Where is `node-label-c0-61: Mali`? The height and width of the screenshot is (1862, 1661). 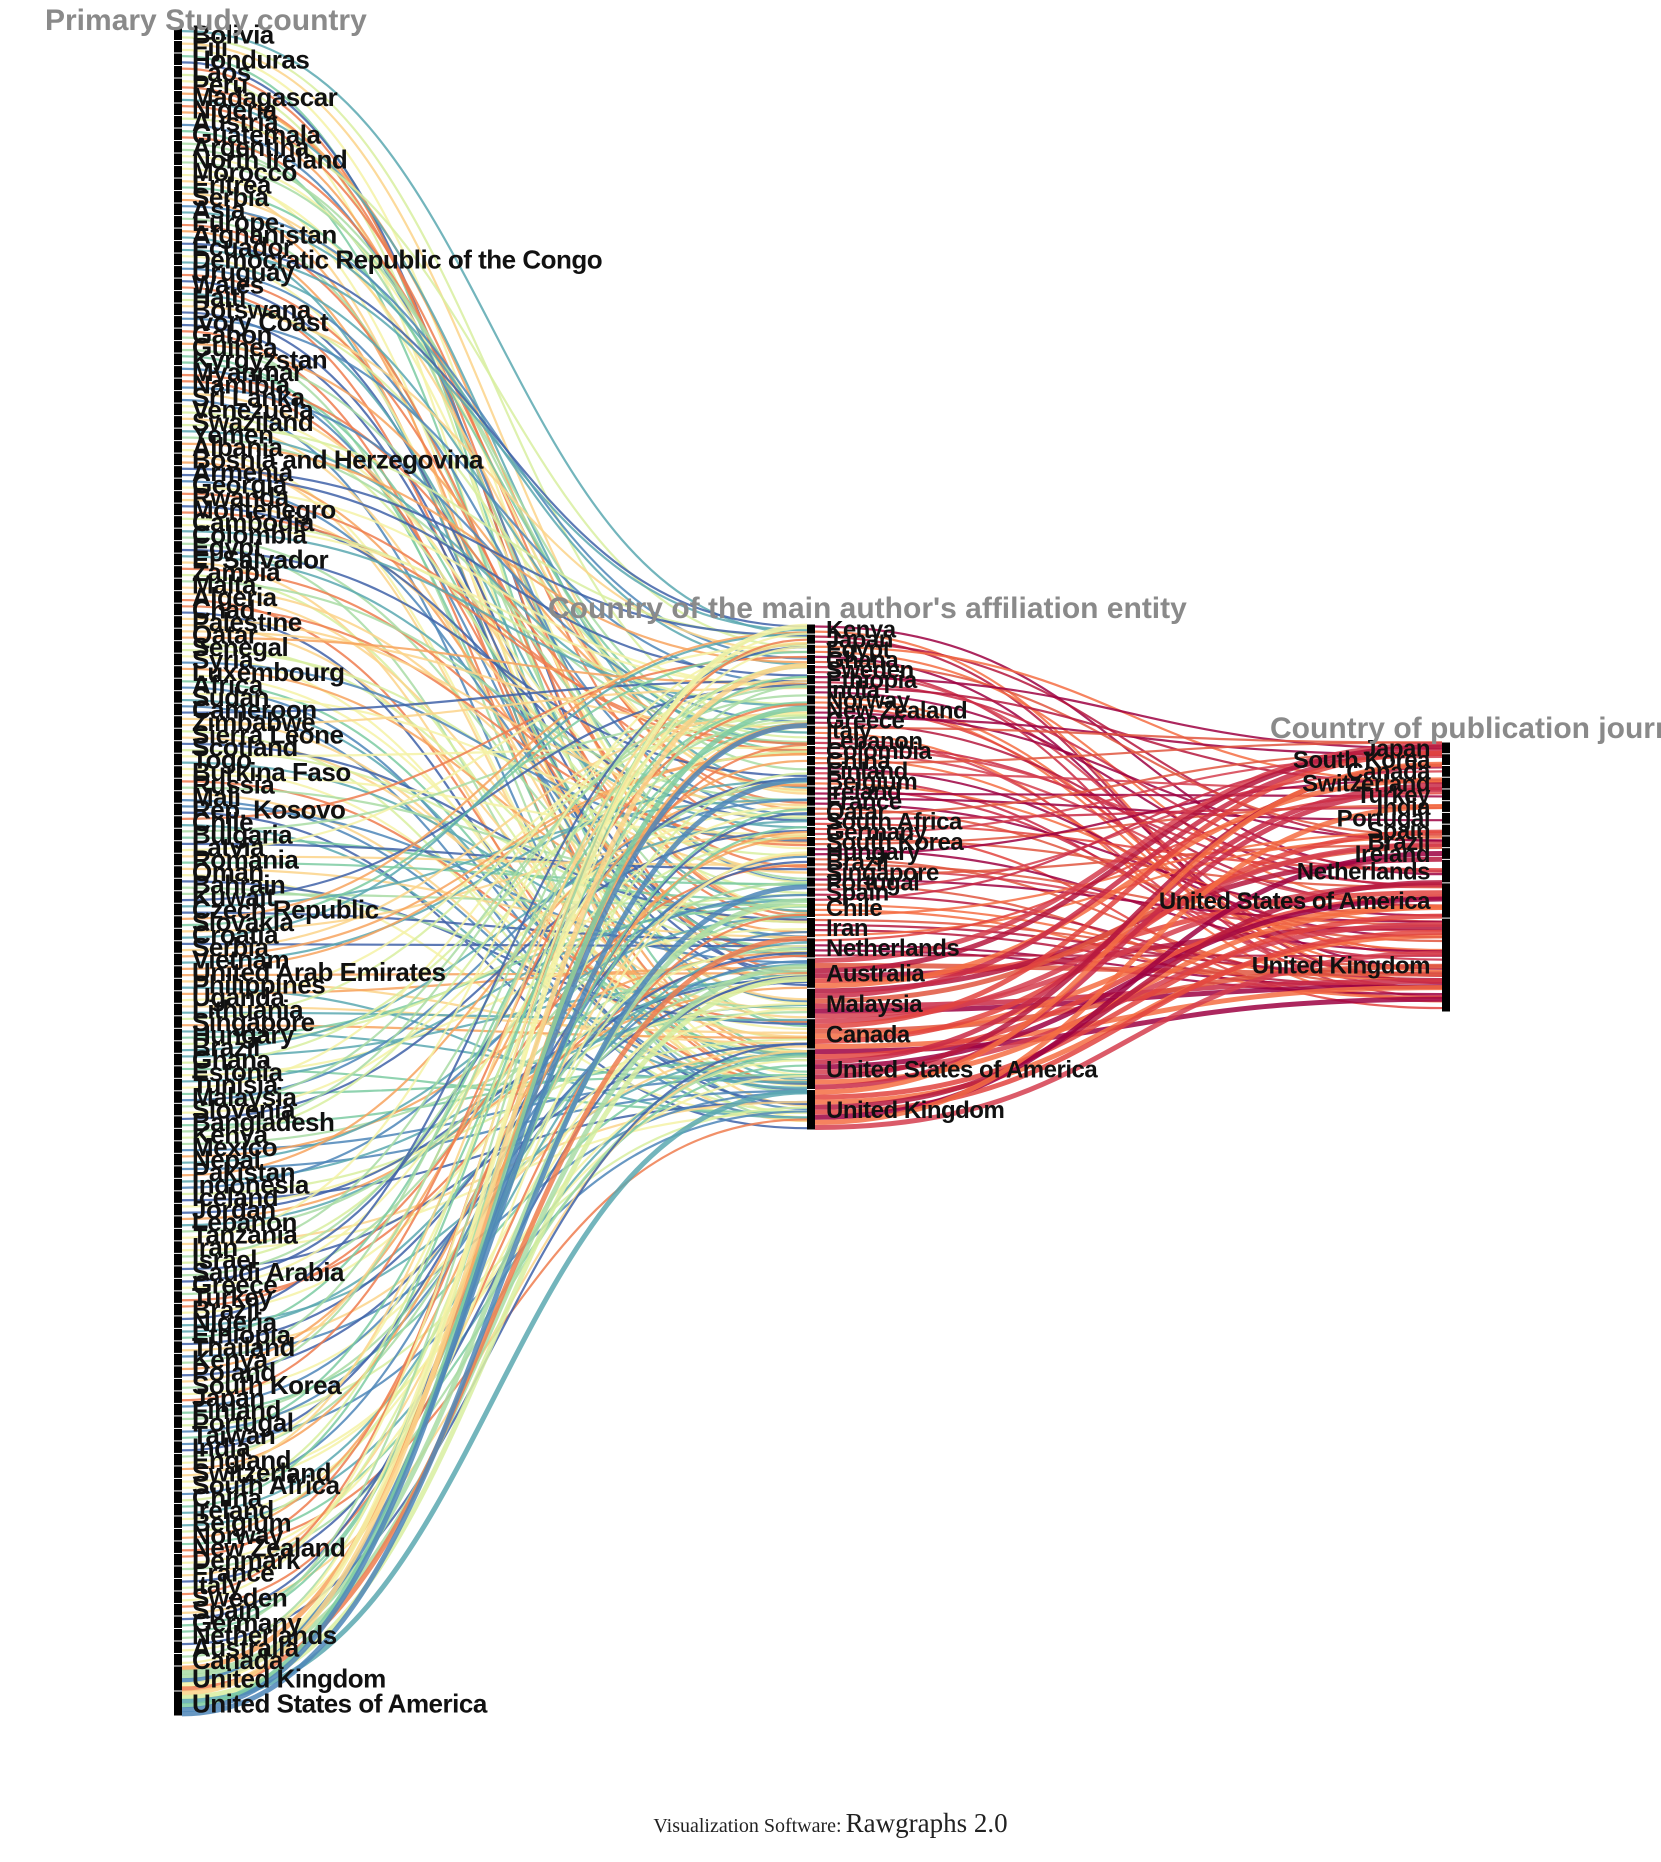
node-label-c0-61: Mali is located at coordinates (216, 797).